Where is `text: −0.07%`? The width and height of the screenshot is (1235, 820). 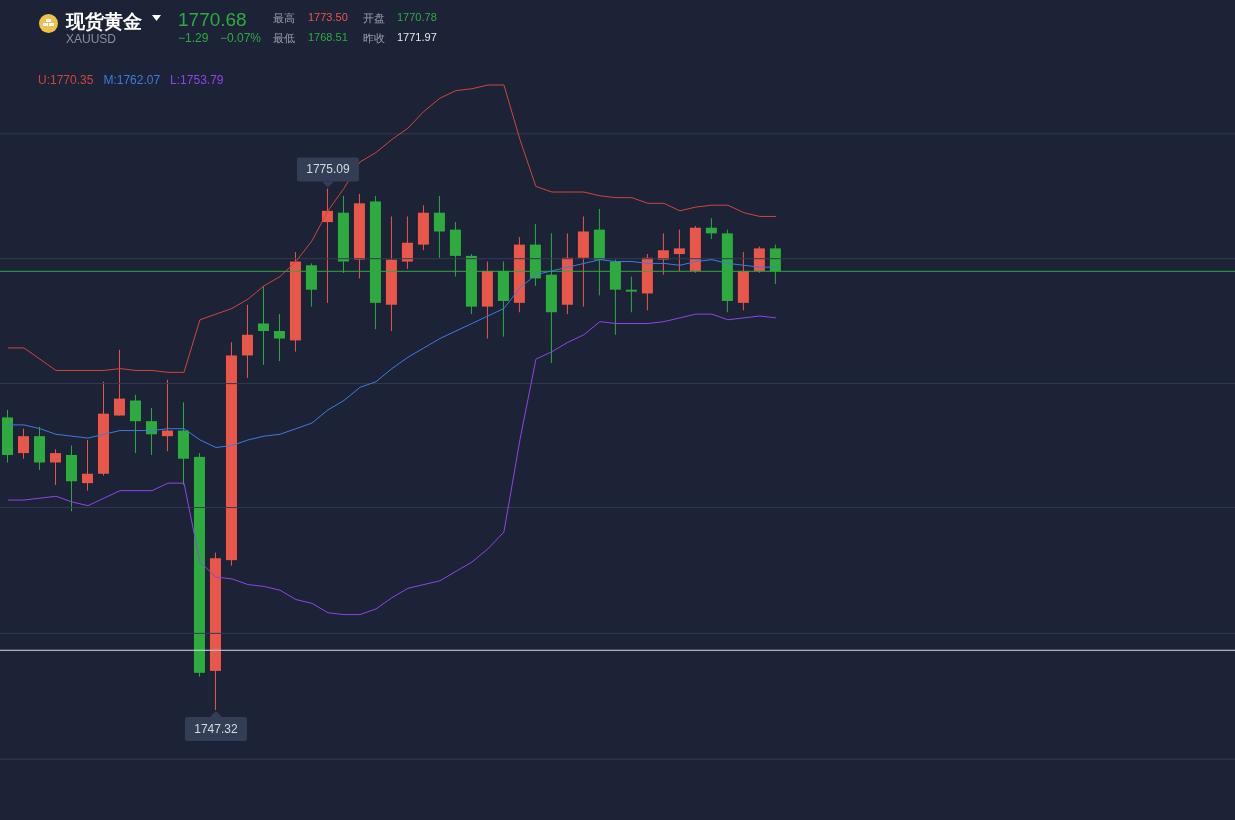 text: −0.07% is located at coordinates (241, 38).